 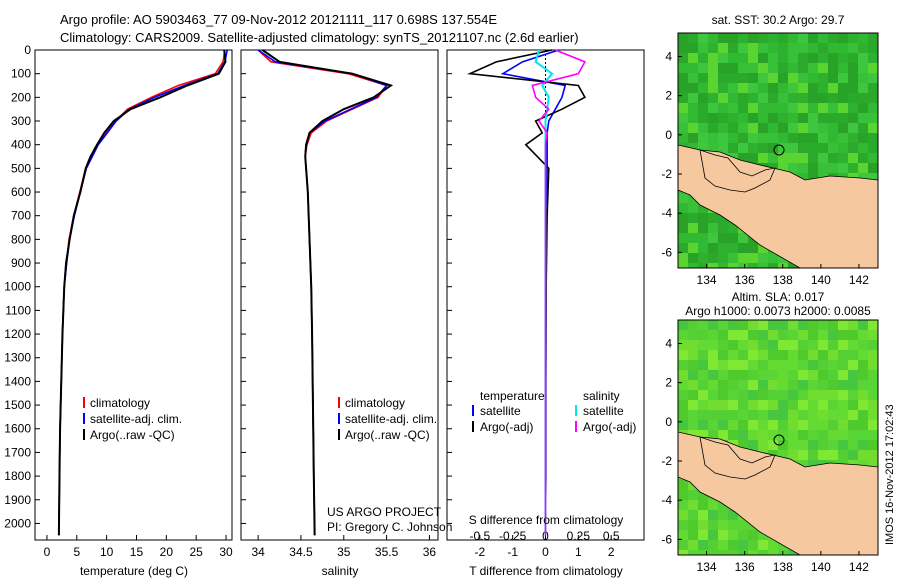 What do you see at coordinates (21, 192) in the screenshot?
I see `y-tick-label: 600` at bounding box center [21, 192].